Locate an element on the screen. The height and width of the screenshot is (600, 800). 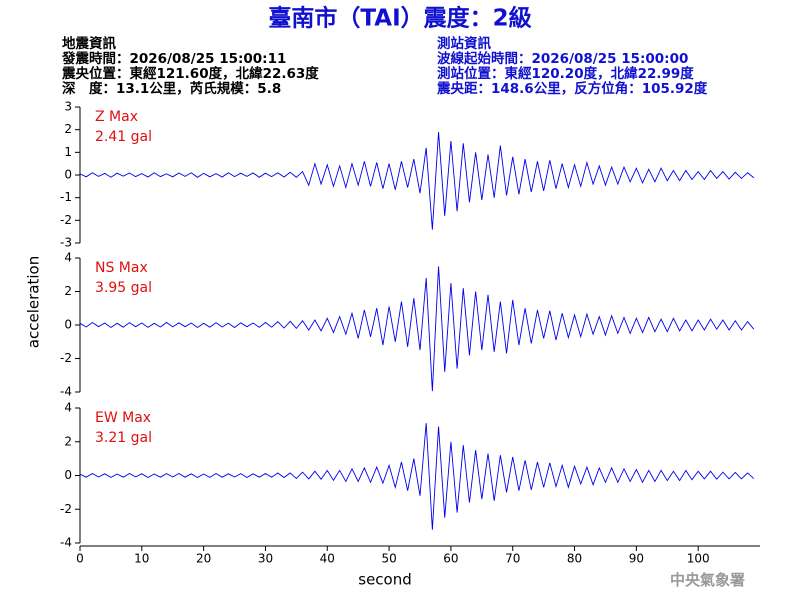
series-name: EW Max is located at coordinates (123, 418).